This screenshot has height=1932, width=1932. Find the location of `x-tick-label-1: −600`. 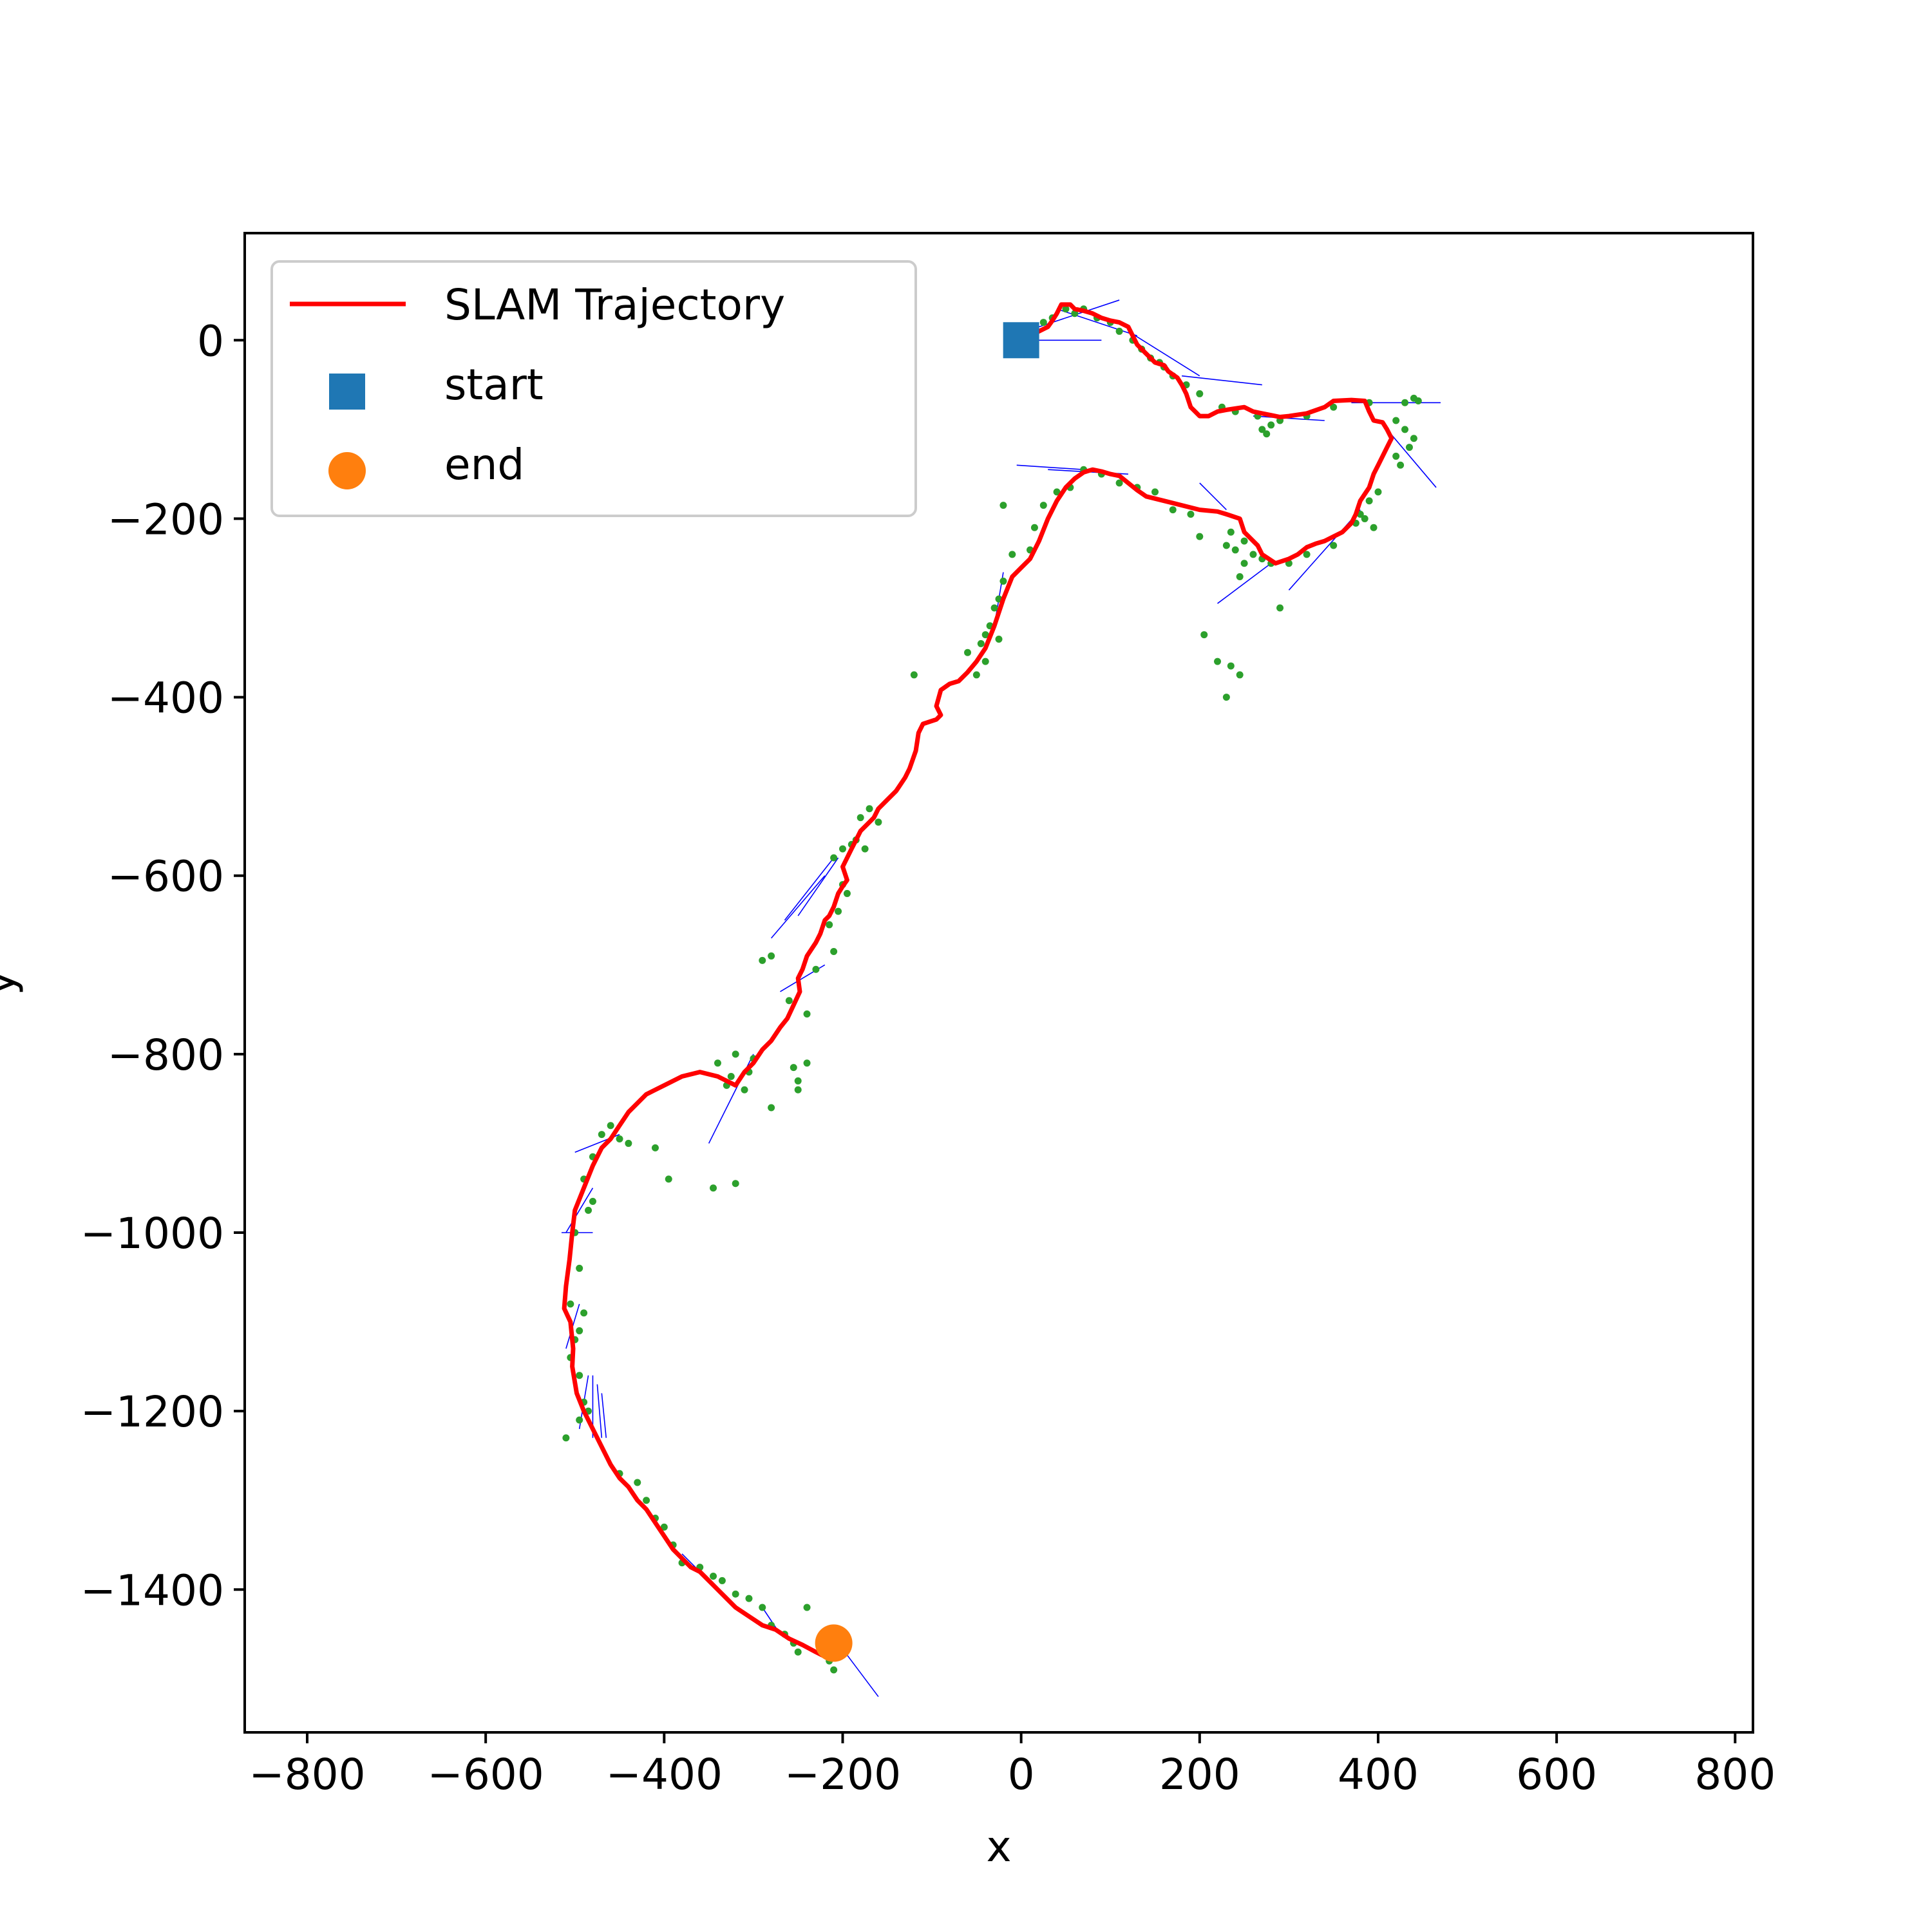

x-tick-label-1: −600 is located at coordinates (486, 1774).